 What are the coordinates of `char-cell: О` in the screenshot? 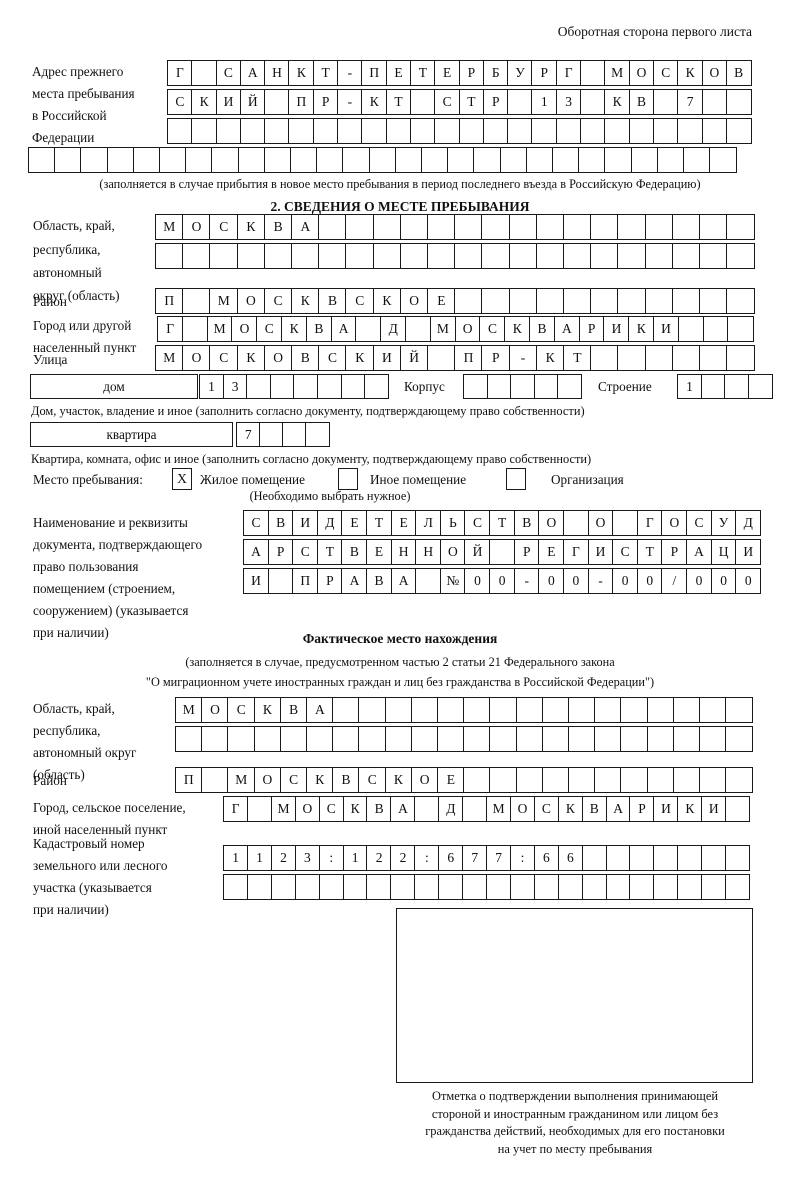 It's located at (307, 809).